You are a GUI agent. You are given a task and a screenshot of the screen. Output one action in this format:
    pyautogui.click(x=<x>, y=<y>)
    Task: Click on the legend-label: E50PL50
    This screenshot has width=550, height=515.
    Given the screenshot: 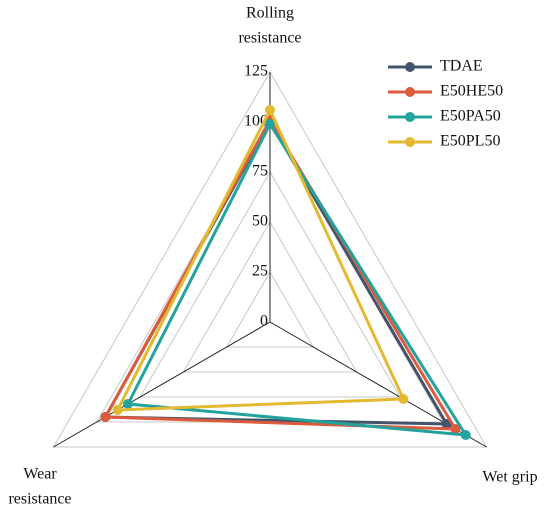 What is the action you would take?
    pyautogui.click(x=470, y=141)
    